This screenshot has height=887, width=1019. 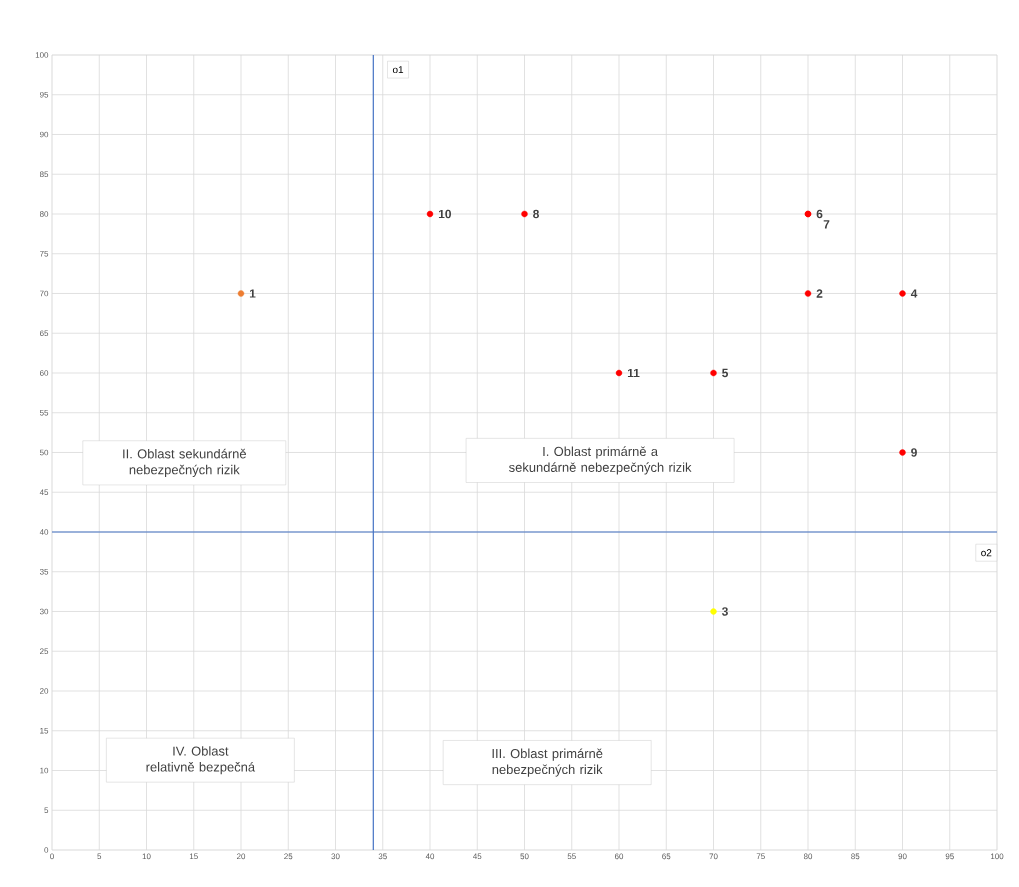 I want to click on annotation: 3, so click(x=724, y=611).